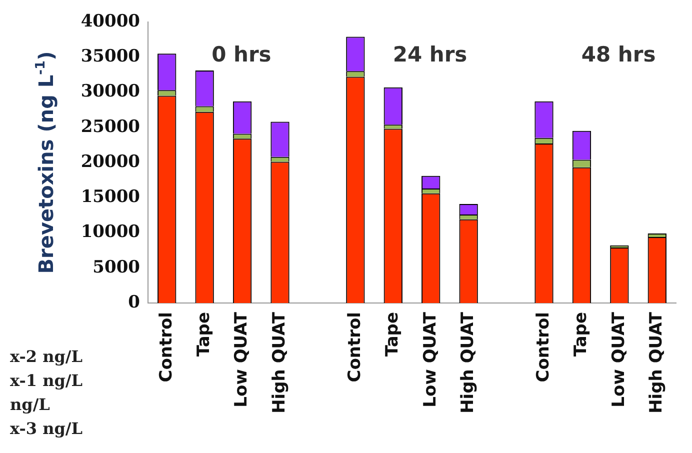  Describe the element at coordinates (46, 380) in the screenshot. I see `text: x-1 ng/L` at that location.